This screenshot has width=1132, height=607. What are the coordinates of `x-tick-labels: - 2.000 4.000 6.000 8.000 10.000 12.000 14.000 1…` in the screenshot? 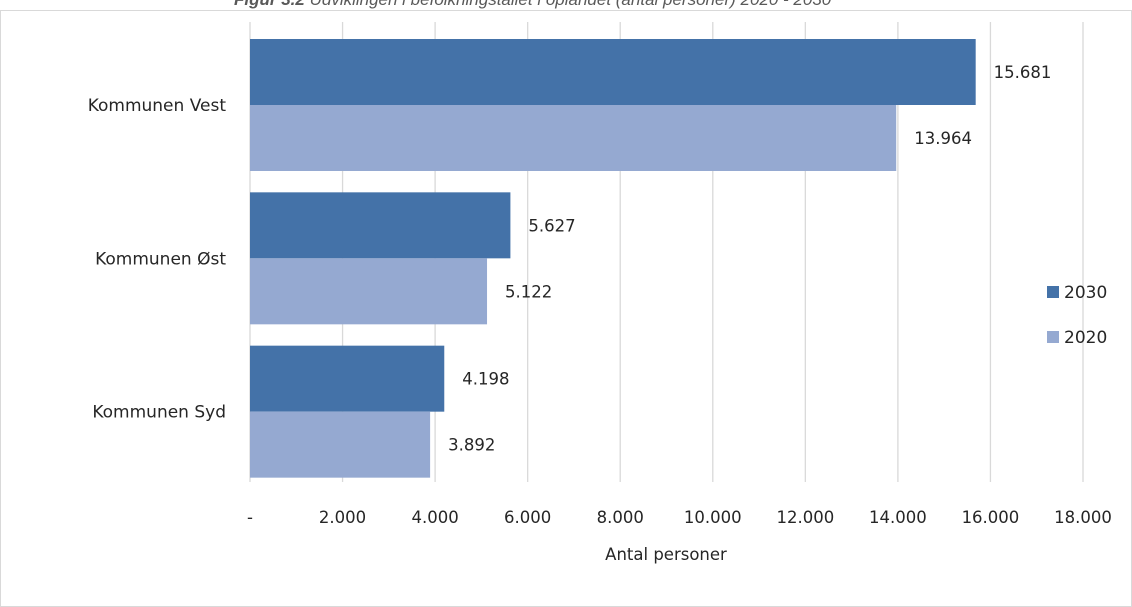 It's located at (679, 517).